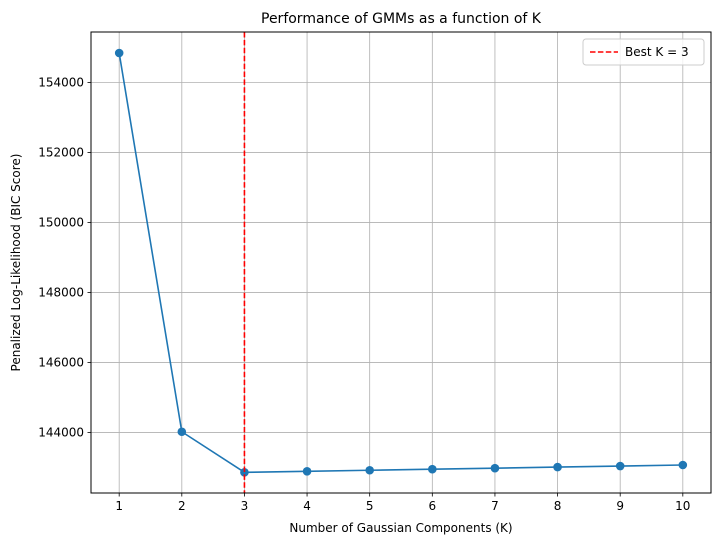  I want to click on y-tick-label: 152000, so click(61, 153).